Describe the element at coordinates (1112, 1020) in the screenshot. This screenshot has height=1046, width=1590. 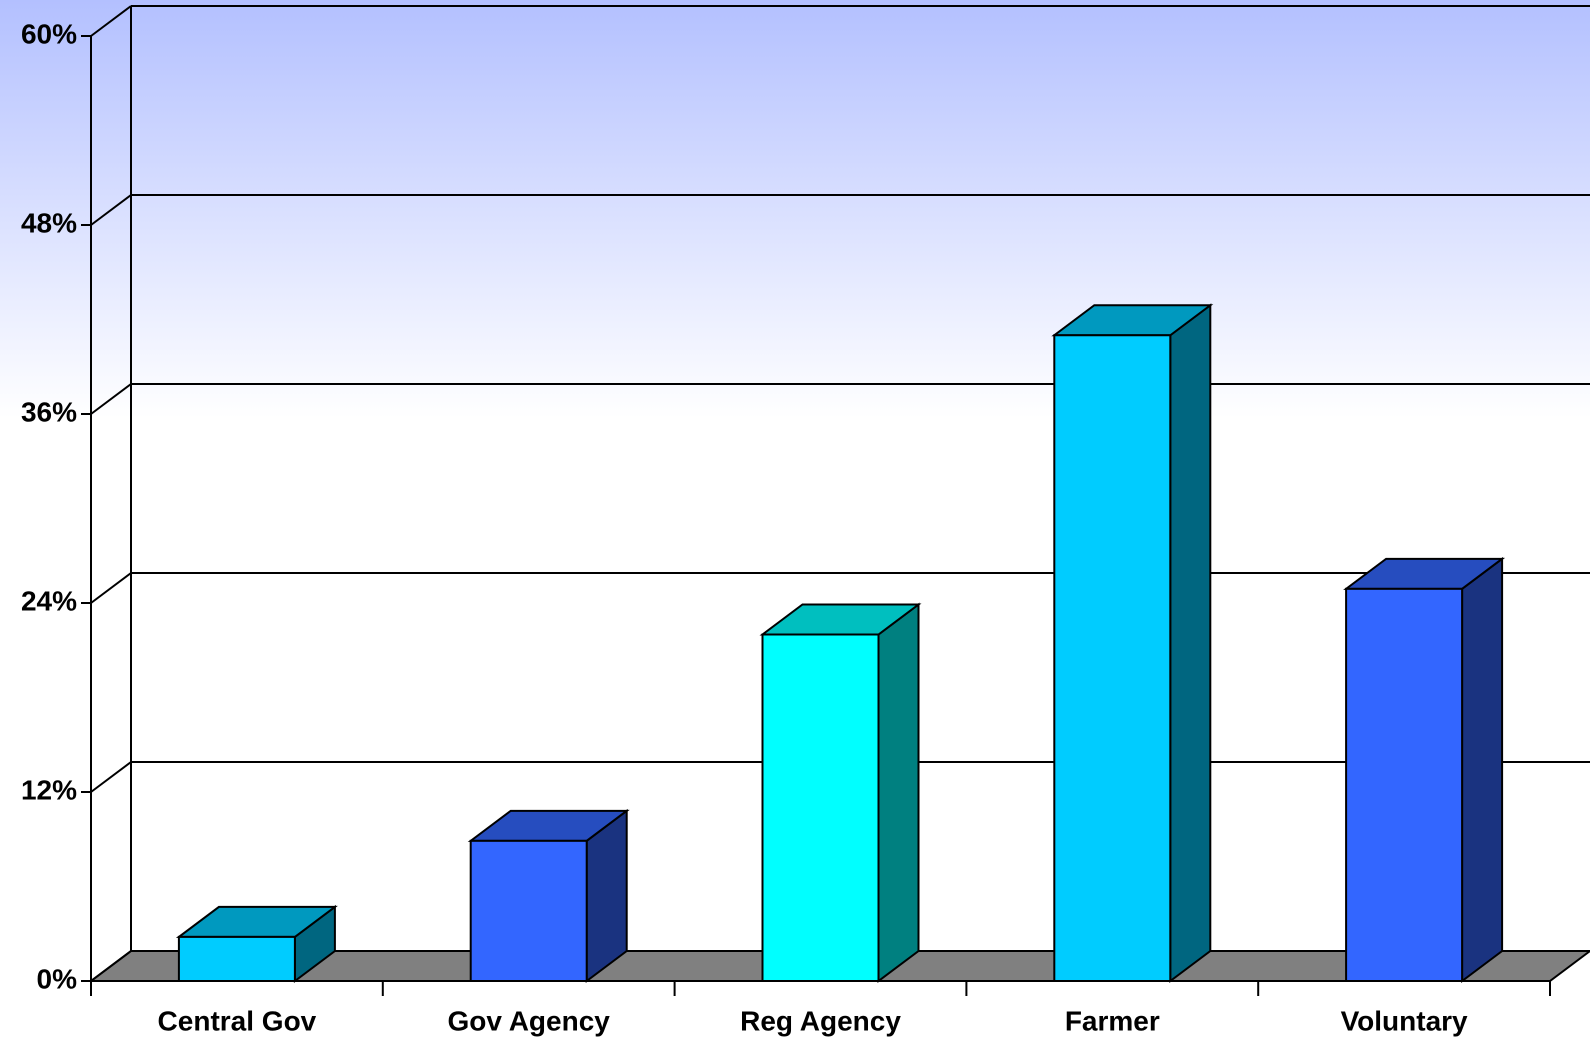
I see `x-tick-label: Farmer` at that location.